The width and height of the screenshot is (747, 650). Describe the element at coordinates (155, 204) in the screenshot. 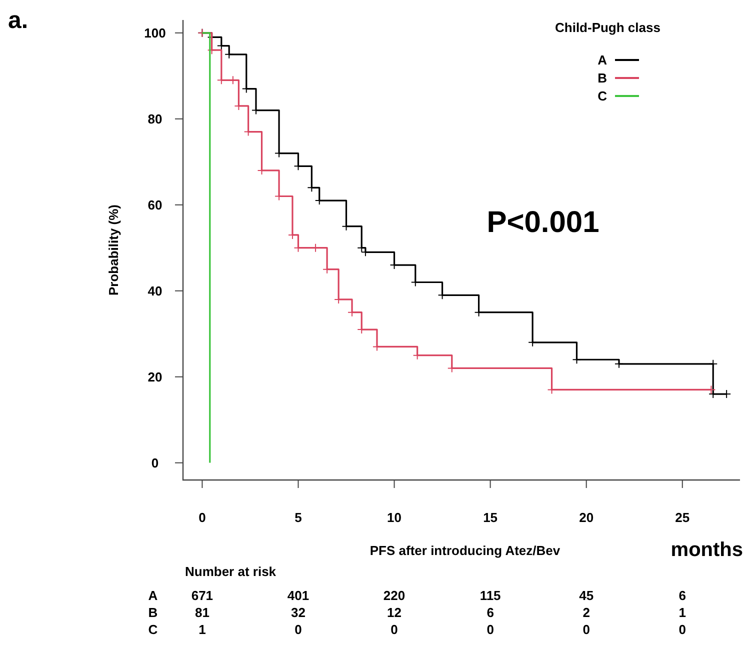

I see `y-tick-label: 60` at that location.